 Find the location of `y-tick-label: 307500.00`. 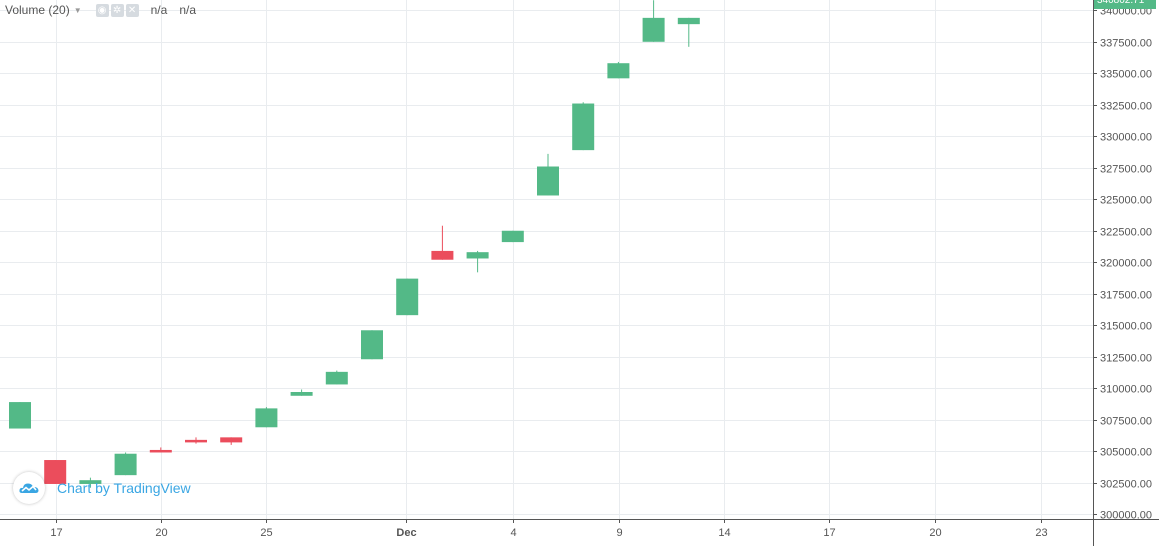

y-tick-label: 307500.00 is located at coordinates (1126, 422).